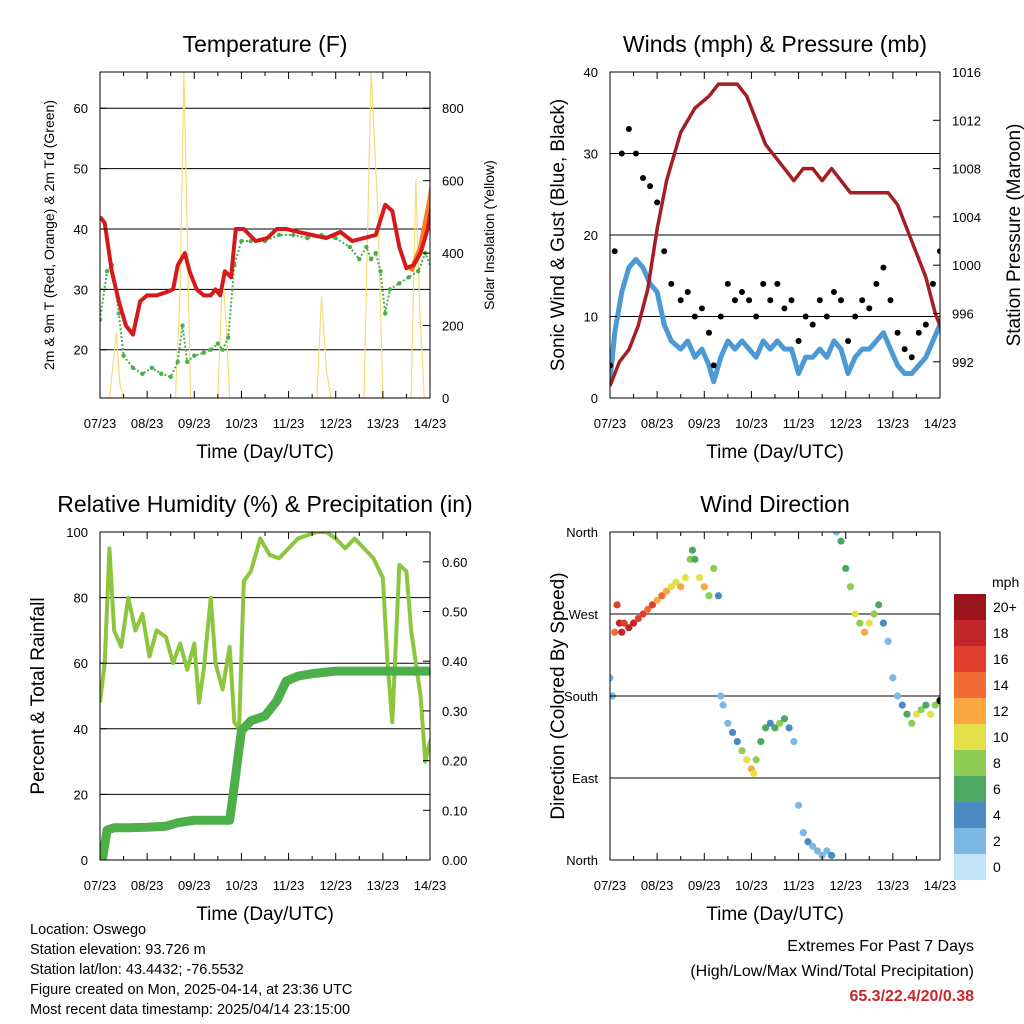  Describe the element at coordinates (1005, 607) in the screenshot. I see `colorbar-label: 20+` at that location.